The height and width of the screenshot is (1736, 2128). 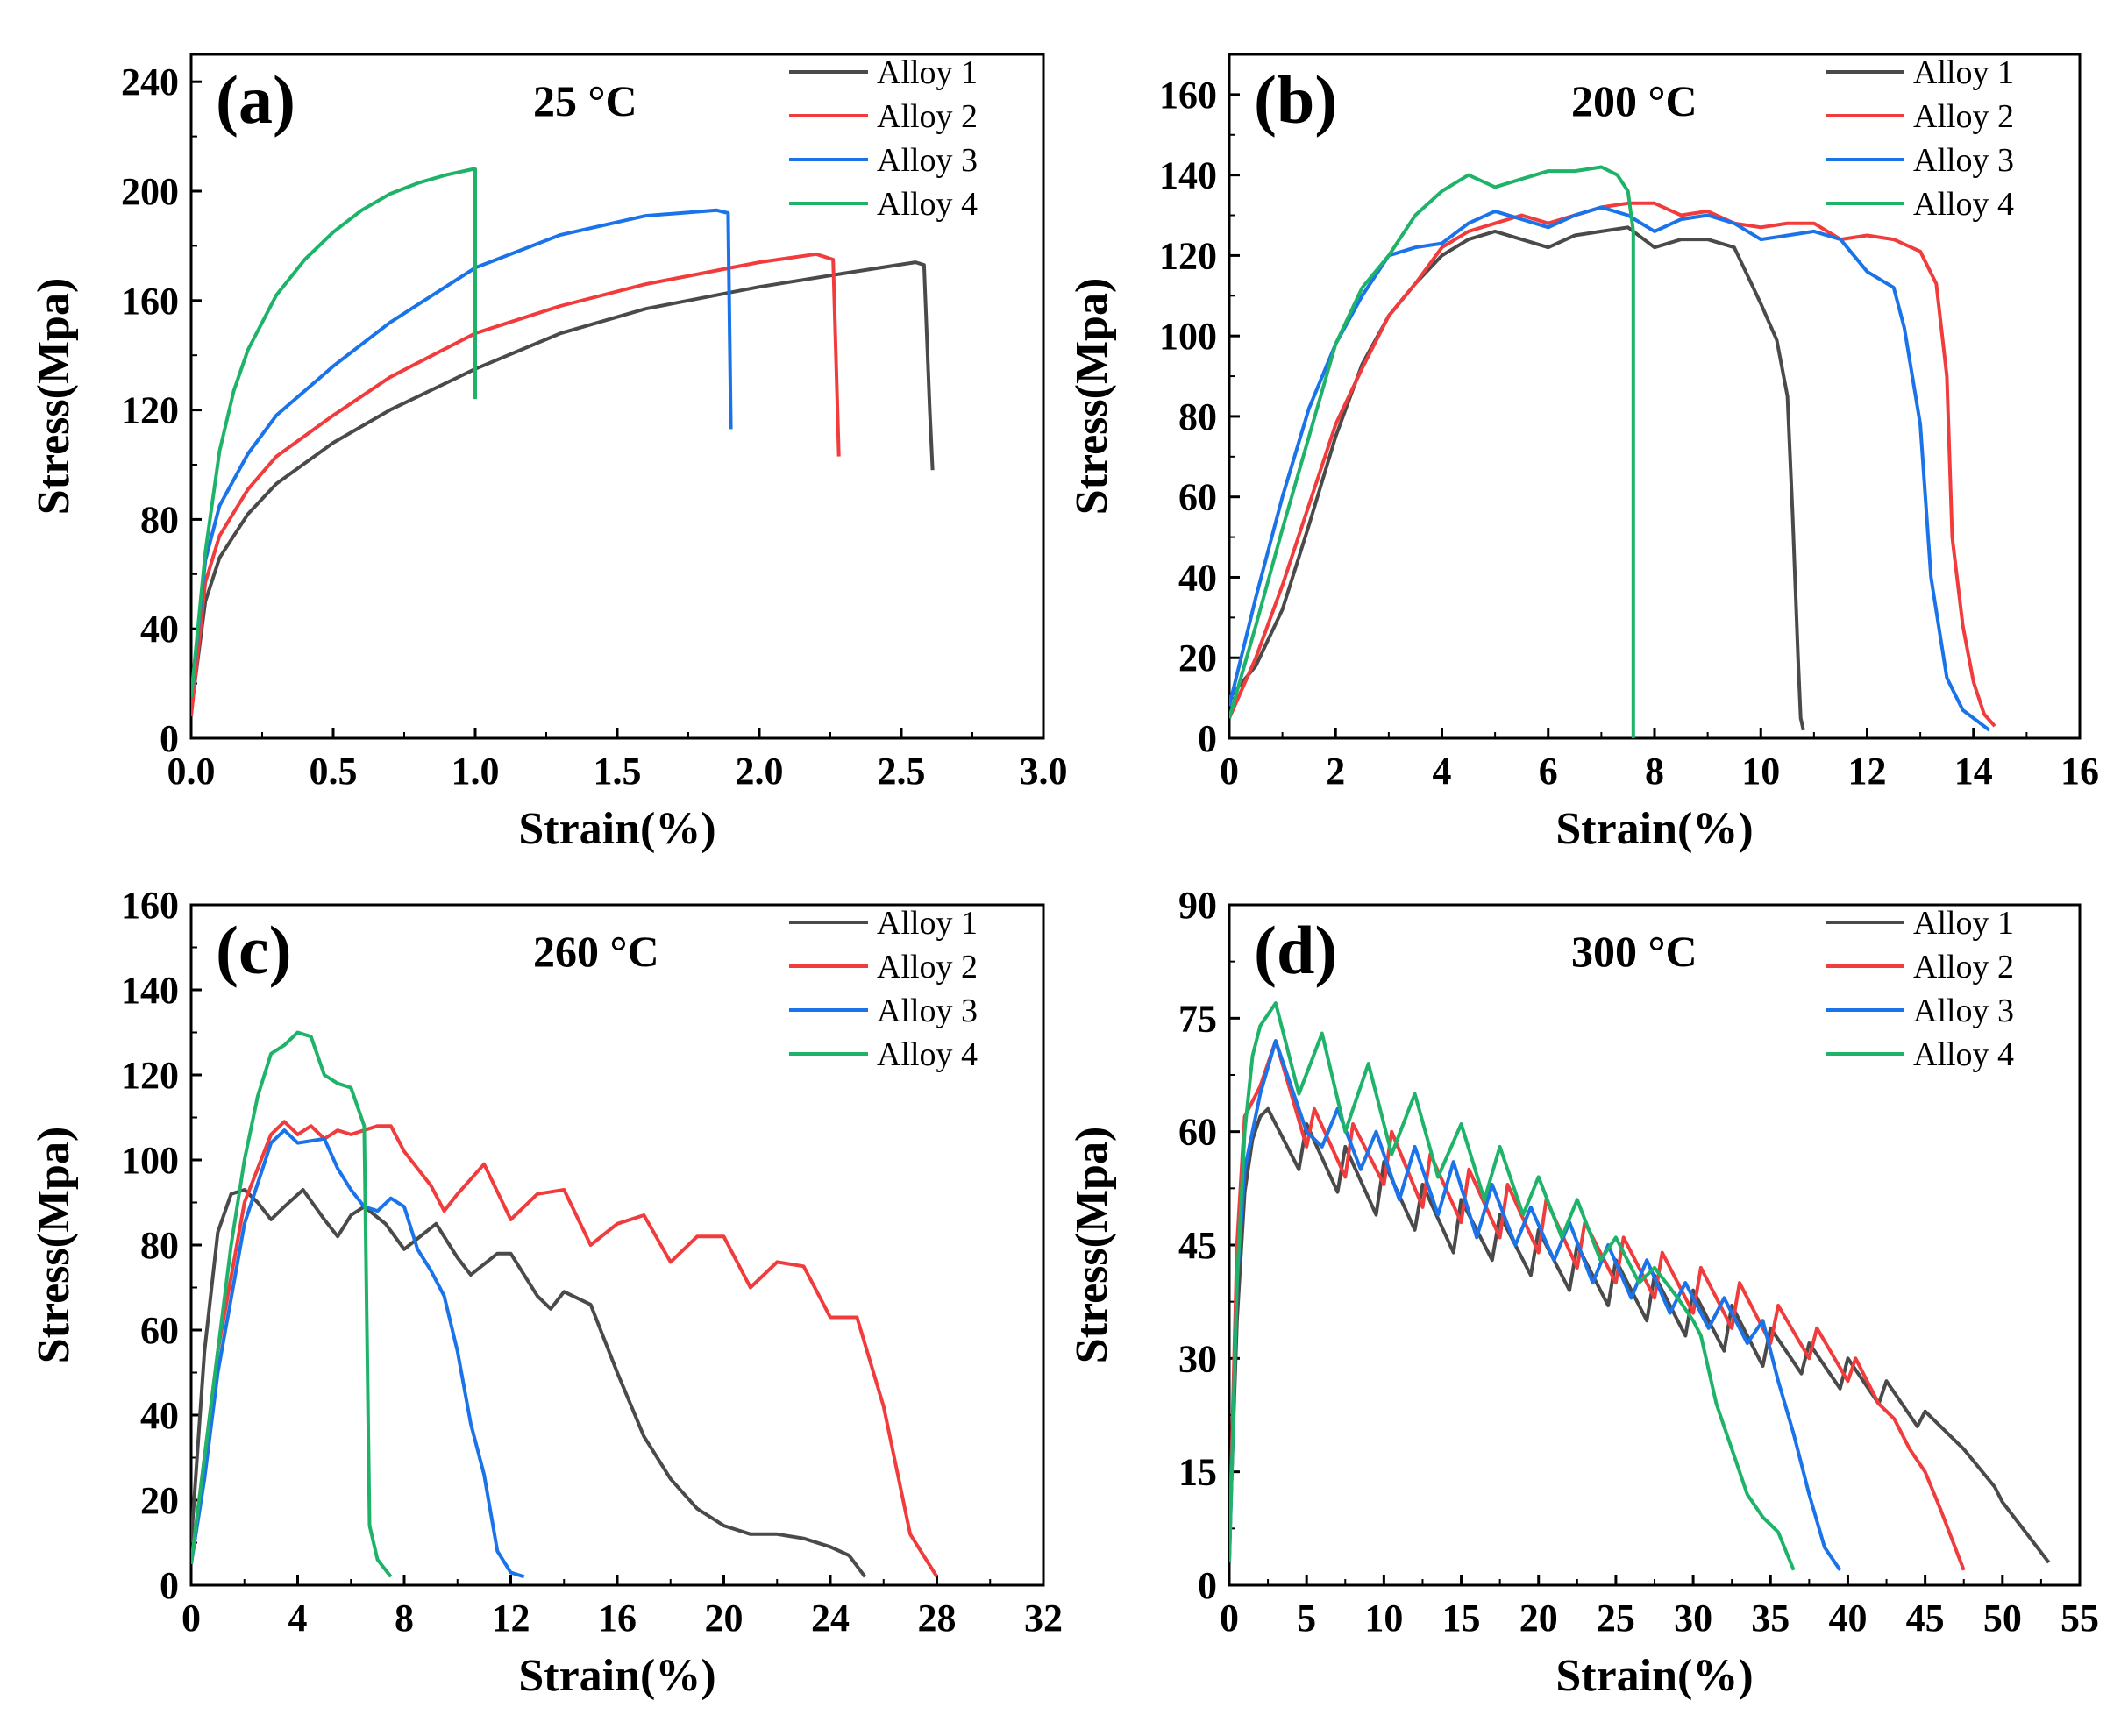 What do you see at coordinates (760, 771) in the screenshot?
I see `x-tick-label: 2.0` at bounding box center [760, 771].